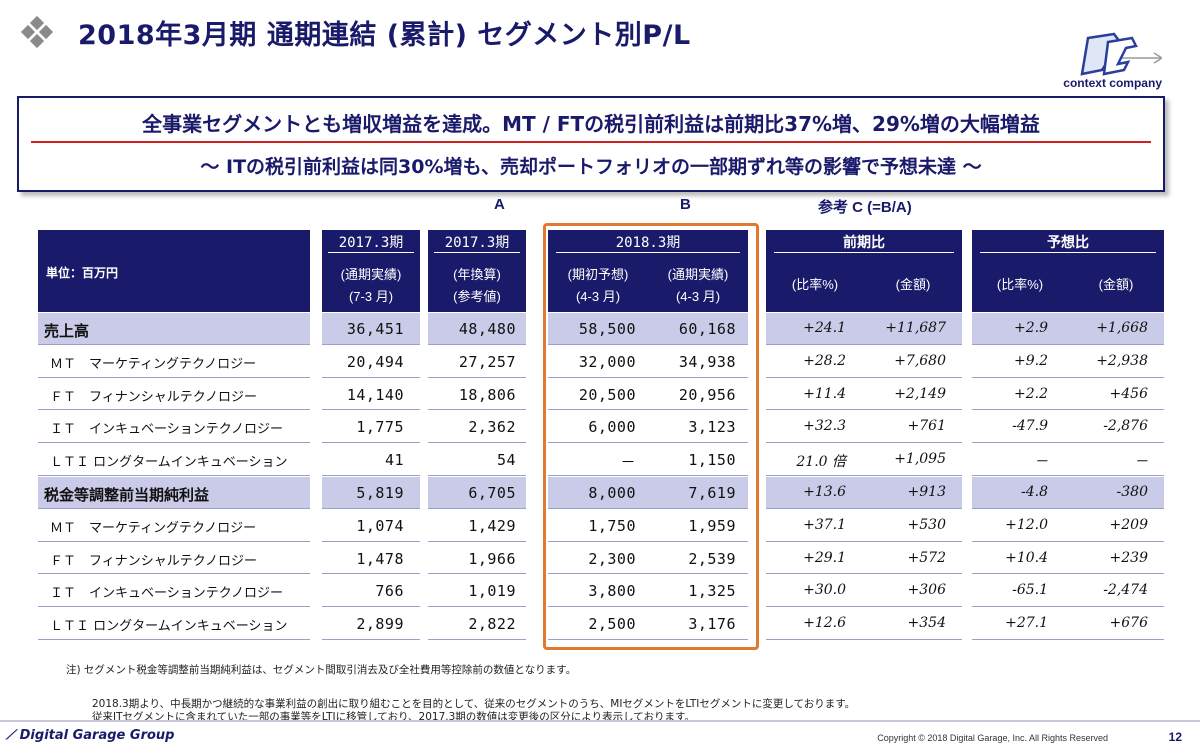  What do you see at coordinates (1068, 242) in the screenshot?
I see `fc-top: 予想比` at bounding box center [1068, 242].